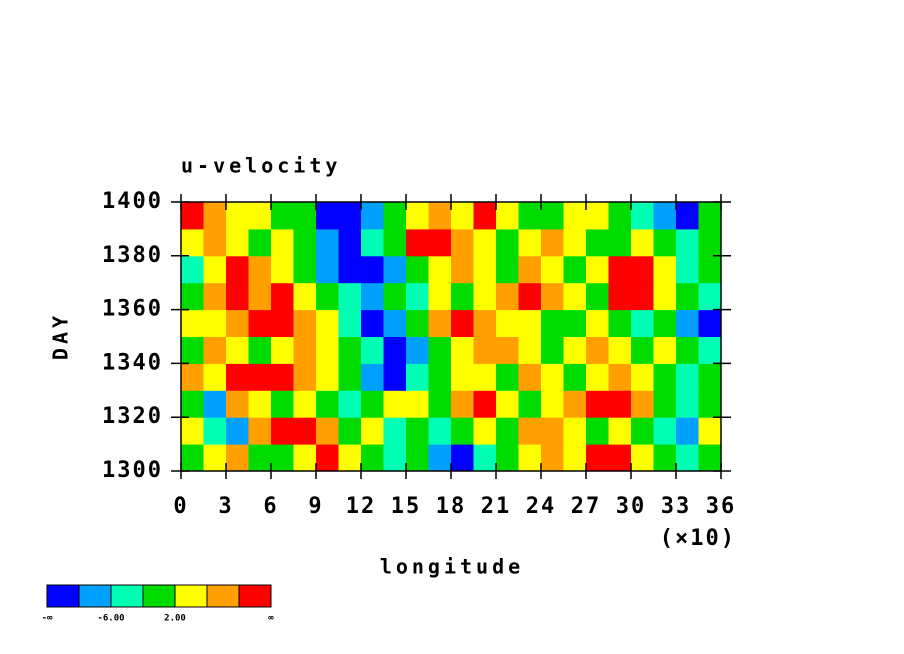 The width and height of the screenshot is (904, 654). What do you see at coordinates (406, 506) in the screenshot?
I see `x-tick-label: 15` at bounding box center [406, 506].